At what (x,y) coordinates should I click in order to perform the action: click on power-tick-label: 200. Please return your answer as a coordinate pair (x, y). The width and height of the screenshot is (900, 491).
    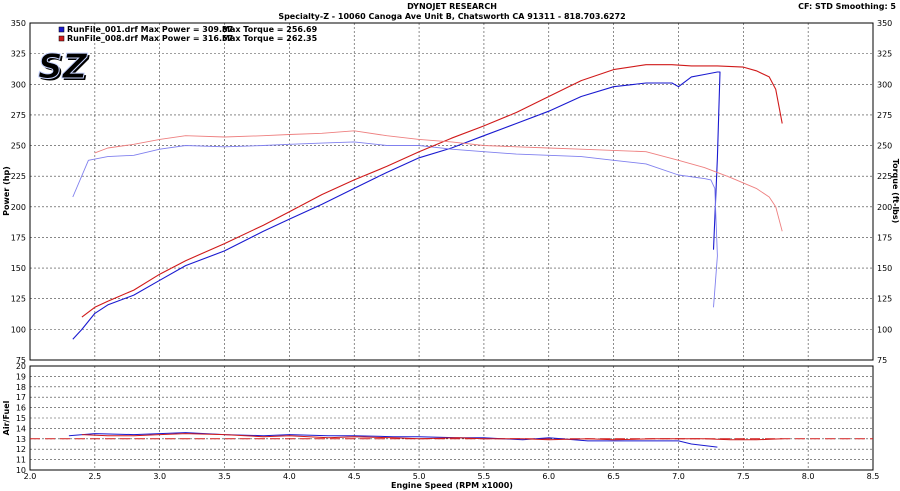
    Looking at the image, I should click on (18, 207).